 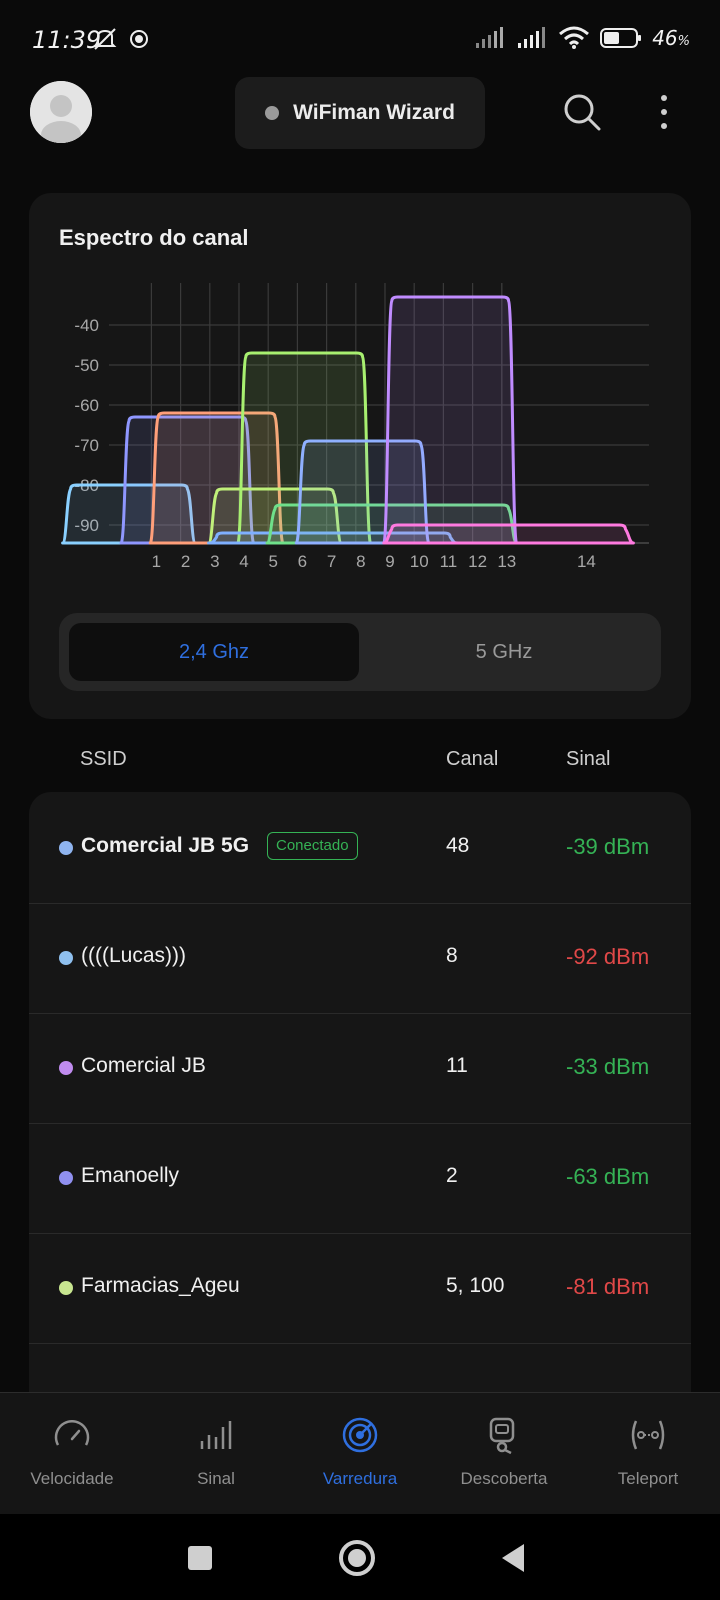 I want to click on band-option-2-4ghz: 2,4 Ghz, so click(x=214, y=652).